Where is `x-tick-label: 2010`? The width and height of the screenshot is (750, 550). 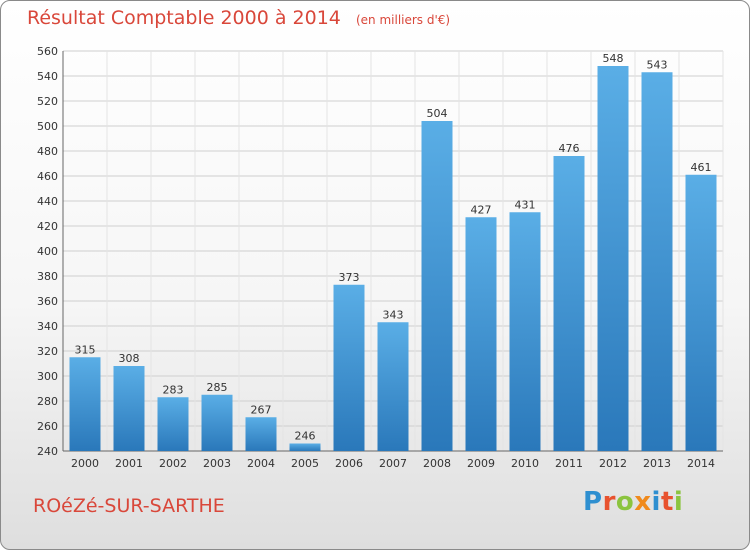 x-tick-label: 2010 is located at coordinates (525, 463).